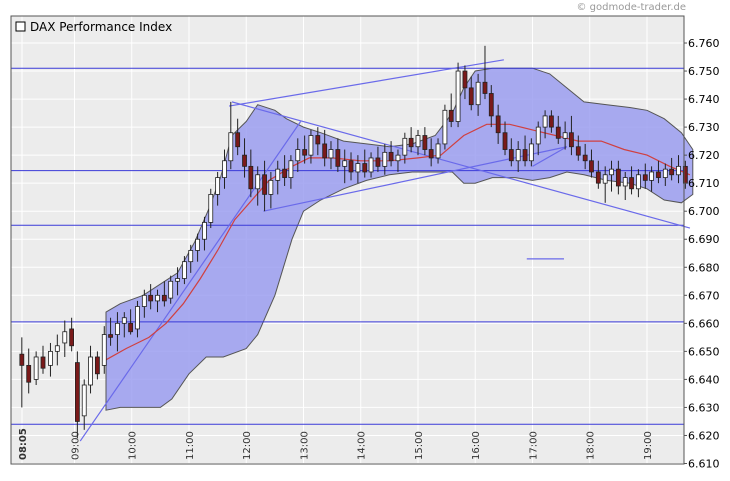 The image size is (730, 481). I want to click on y-tick-label: 6.690, so click(704, 239).